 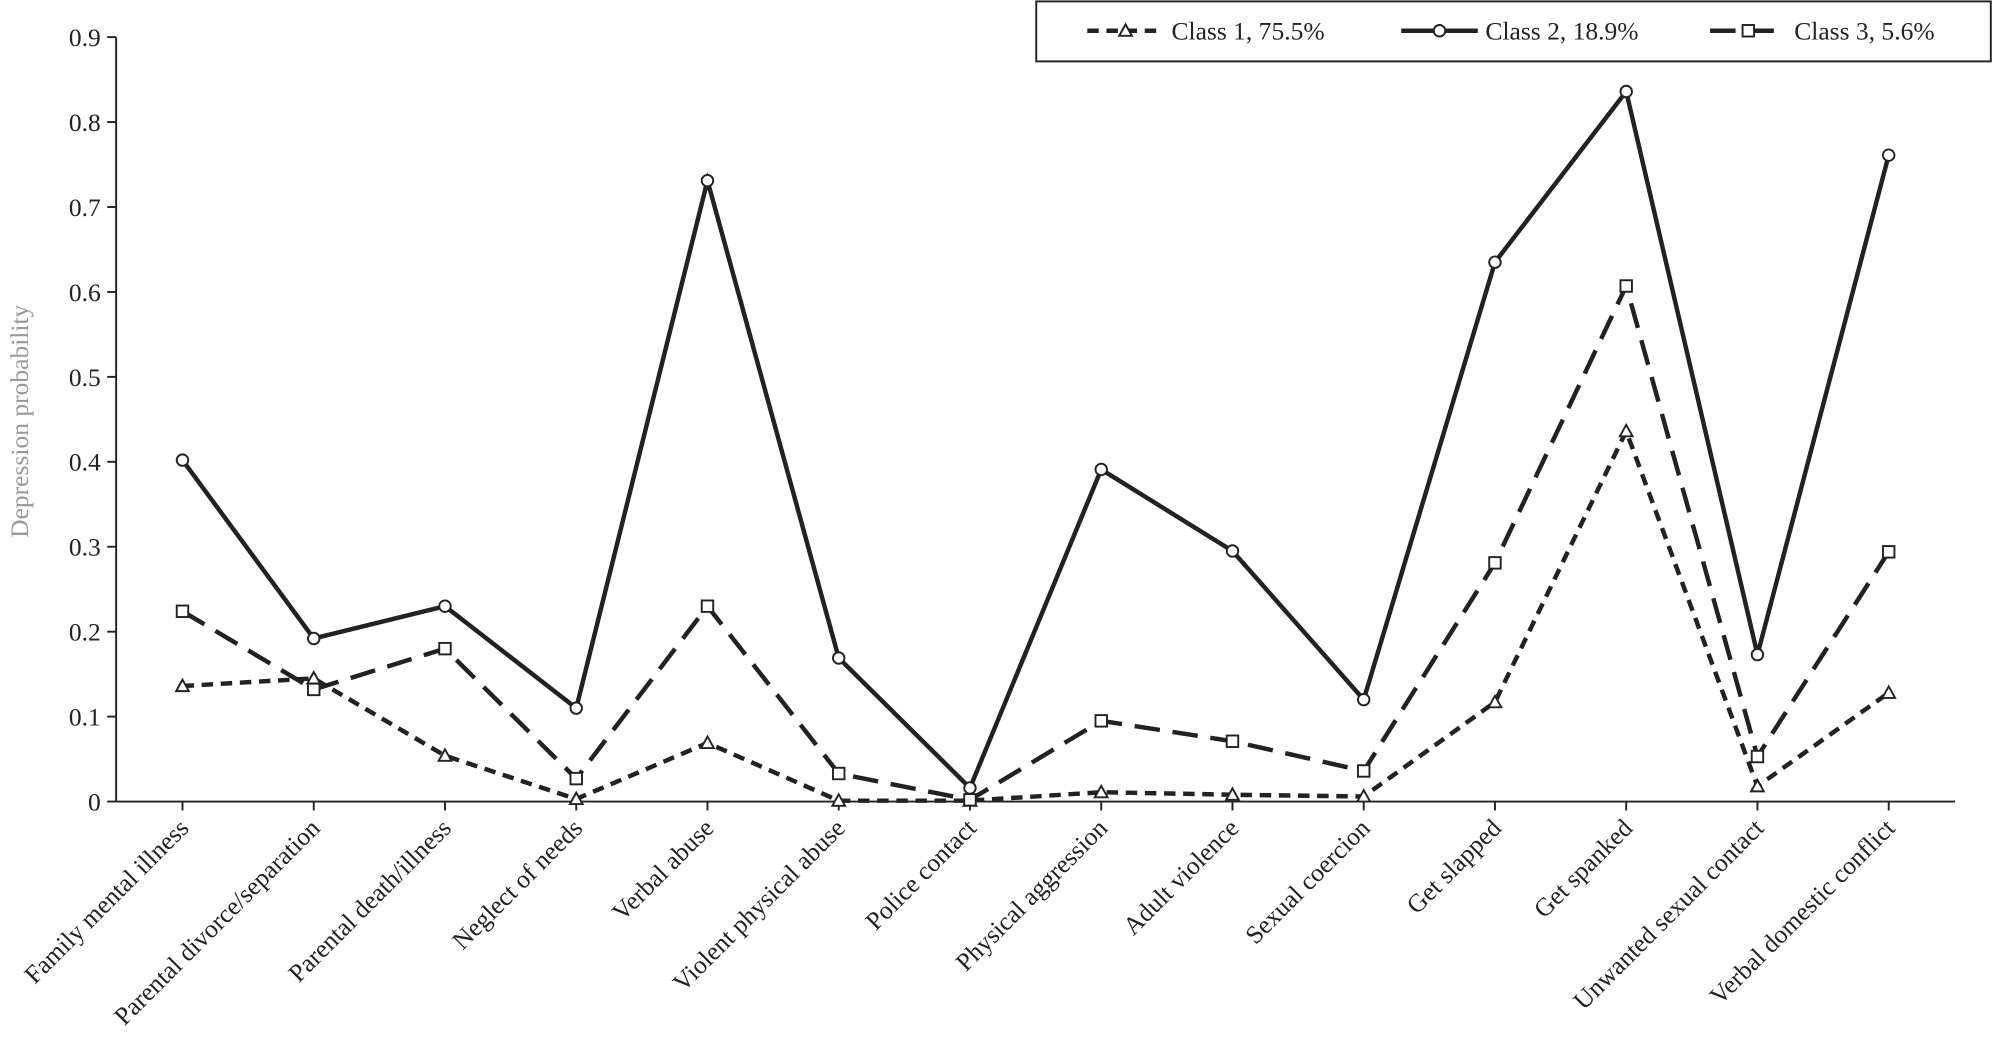 What do you see at coordinates (85, 717) in the screenshot?
I see `y-tick-label: 0.1` at bounding box center [85, 717].